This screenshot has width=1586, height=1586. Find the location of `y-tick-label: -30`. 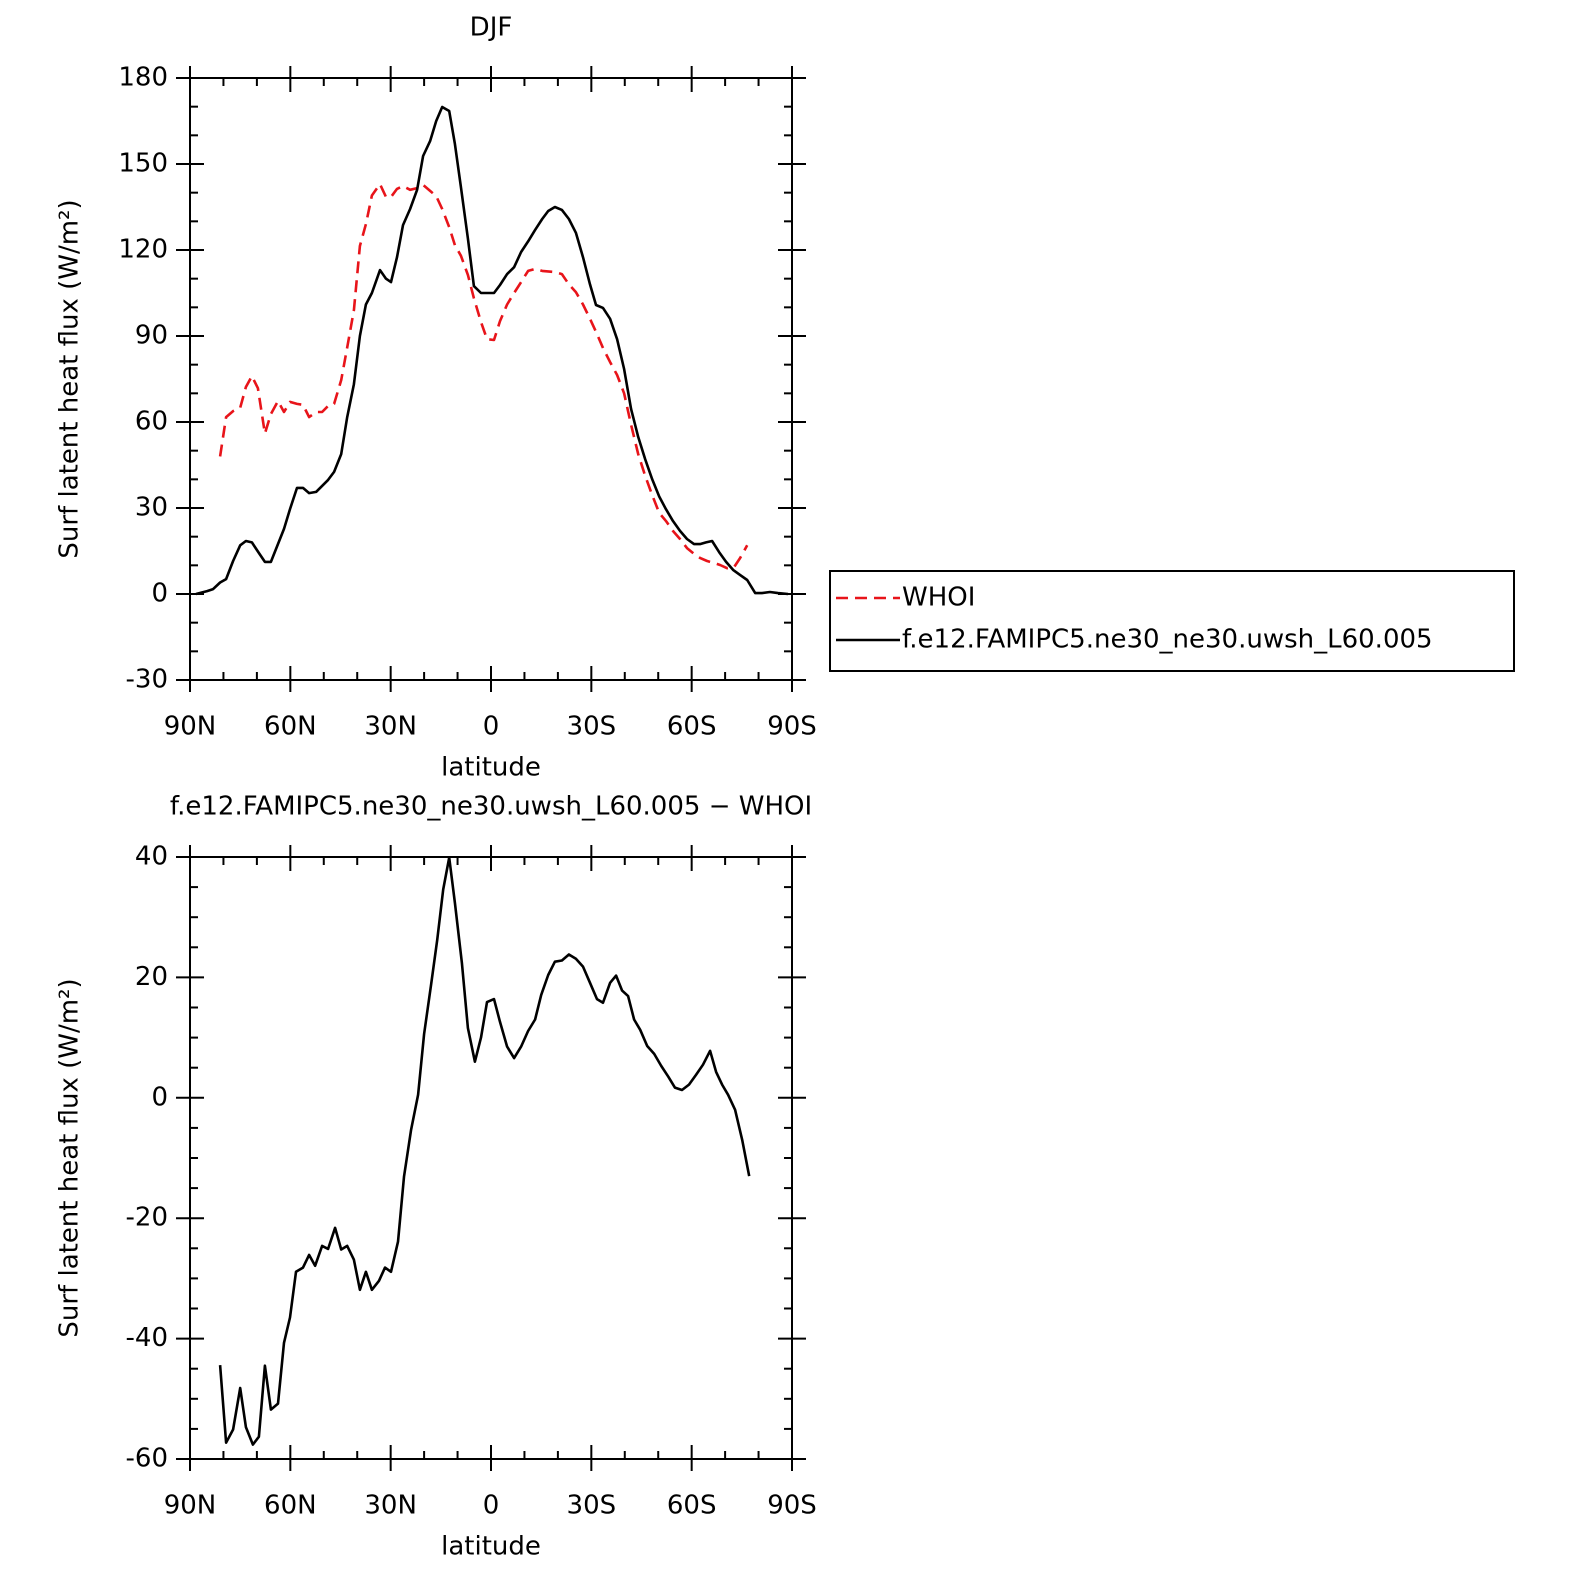

y-tick-label: -30 is located at coordinates (147, 680).